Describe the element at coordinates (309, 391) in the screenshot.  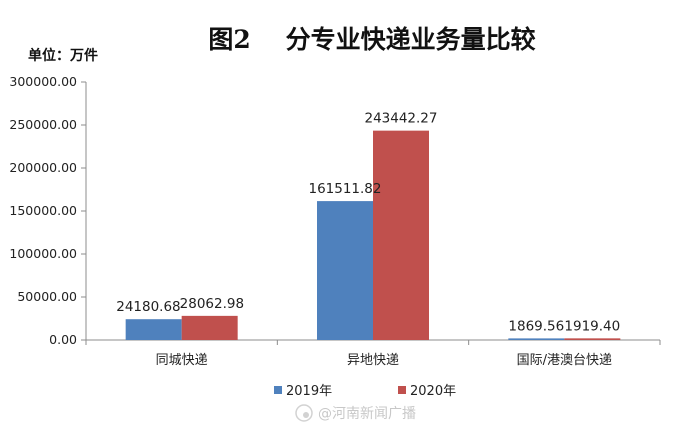
I see `legend-label: 2019年` at that location.